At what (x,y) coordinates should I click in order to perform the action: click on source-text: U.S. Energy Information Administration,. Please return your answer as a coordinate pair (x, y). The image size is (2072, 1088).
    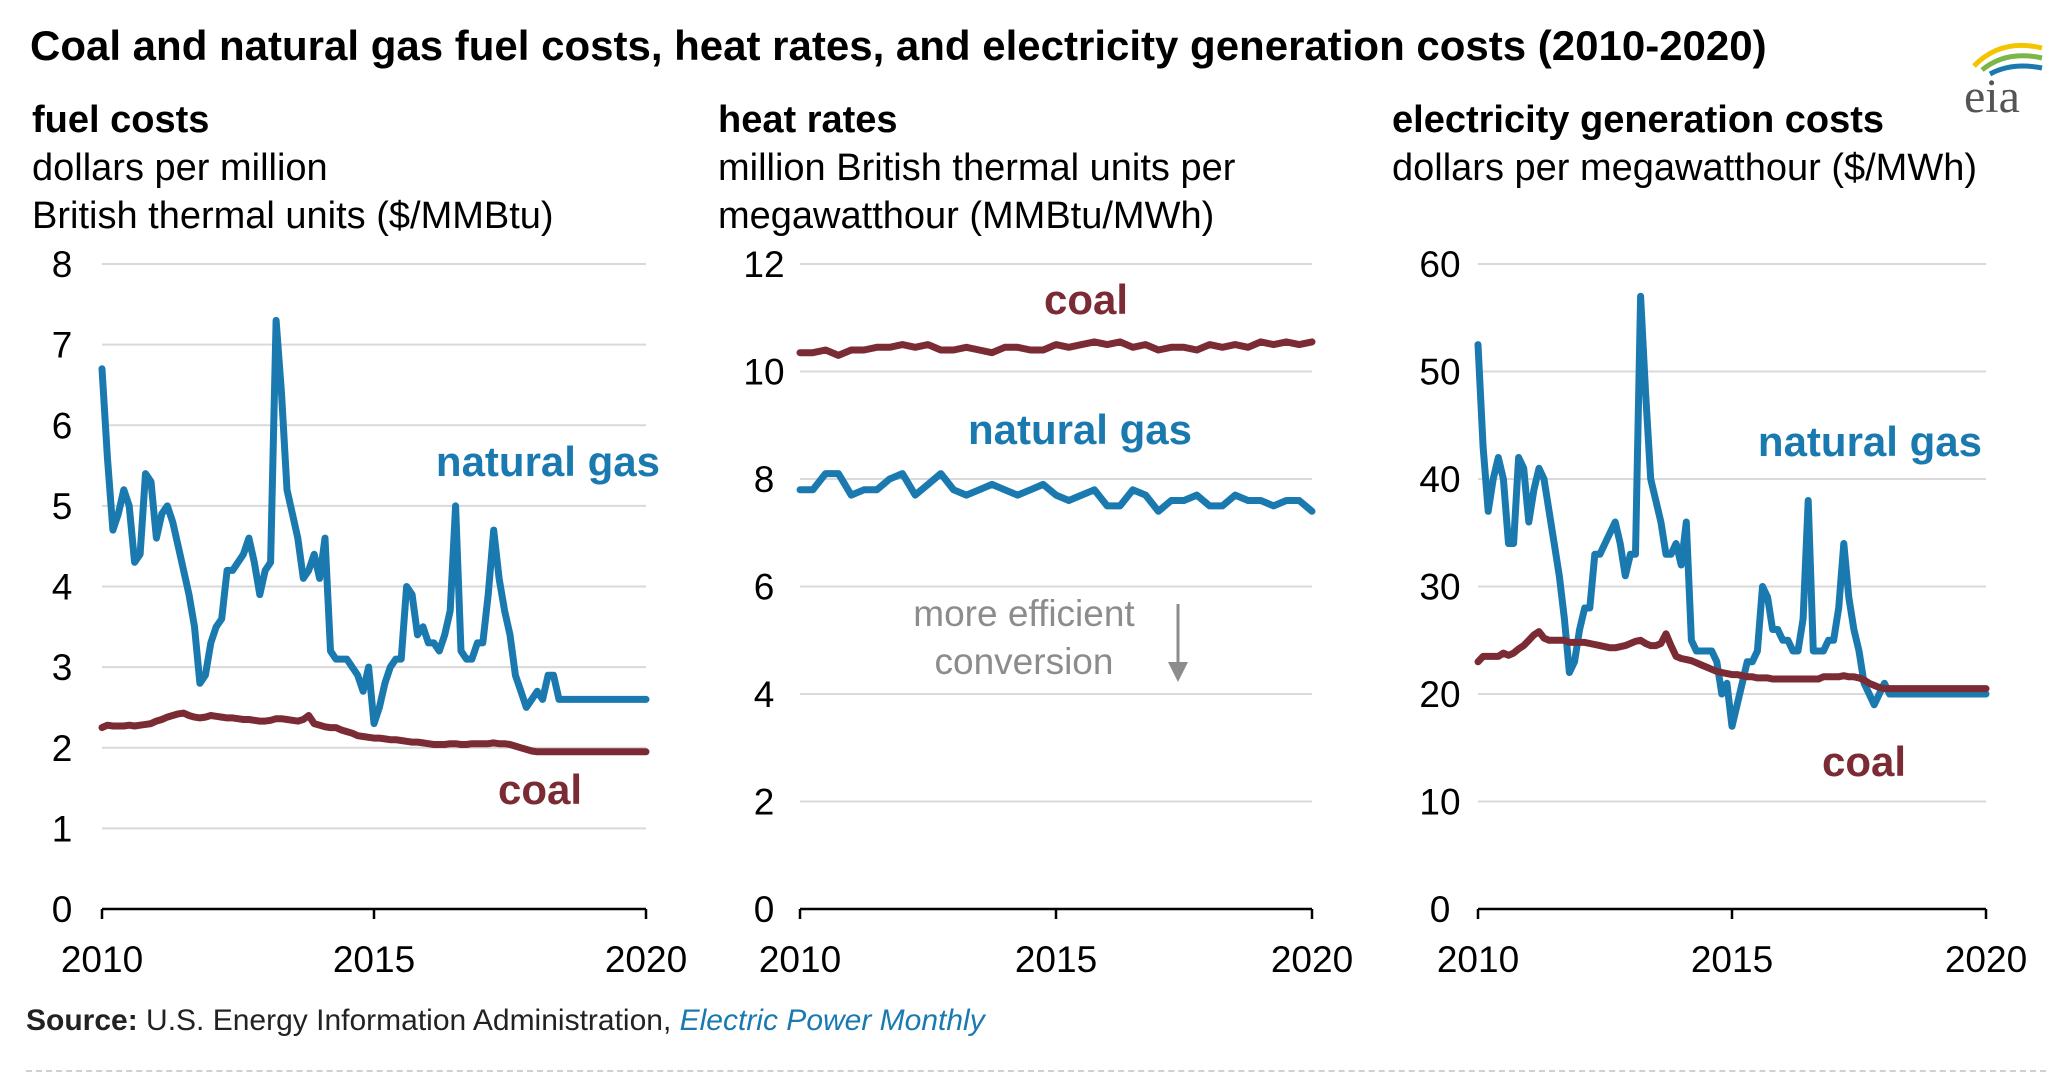
    Looking at the image, I should click on (409, 1020).